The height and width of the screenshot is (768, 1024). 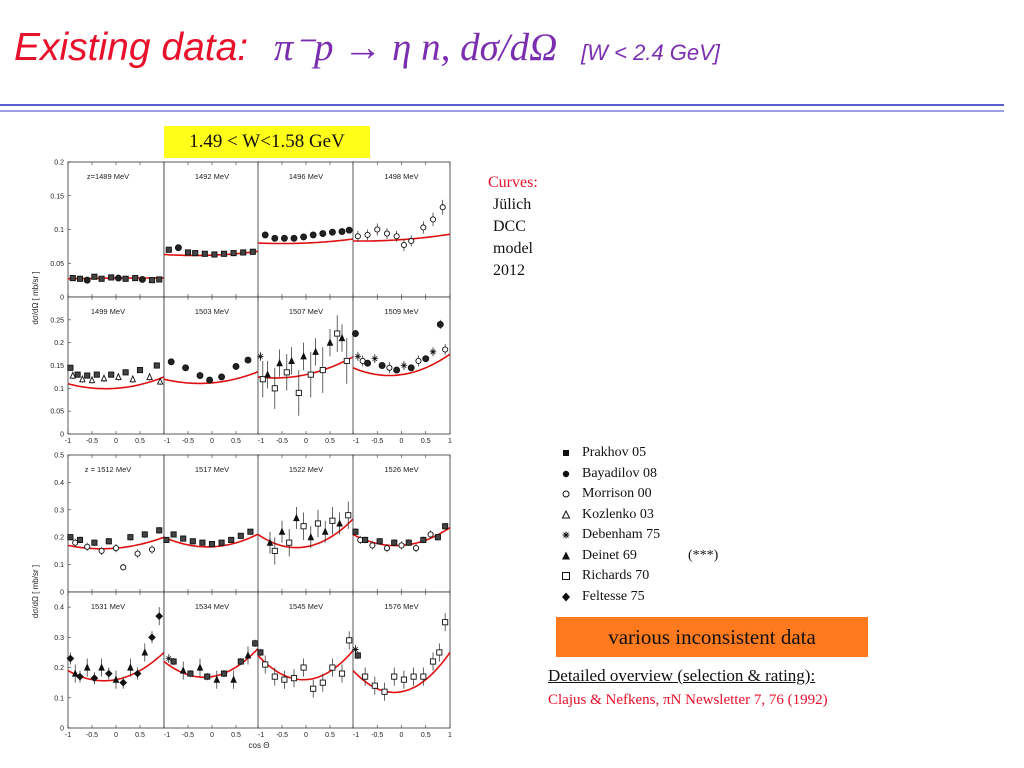 I want to click on panel-1531-mev, so click(x=115, y=660).